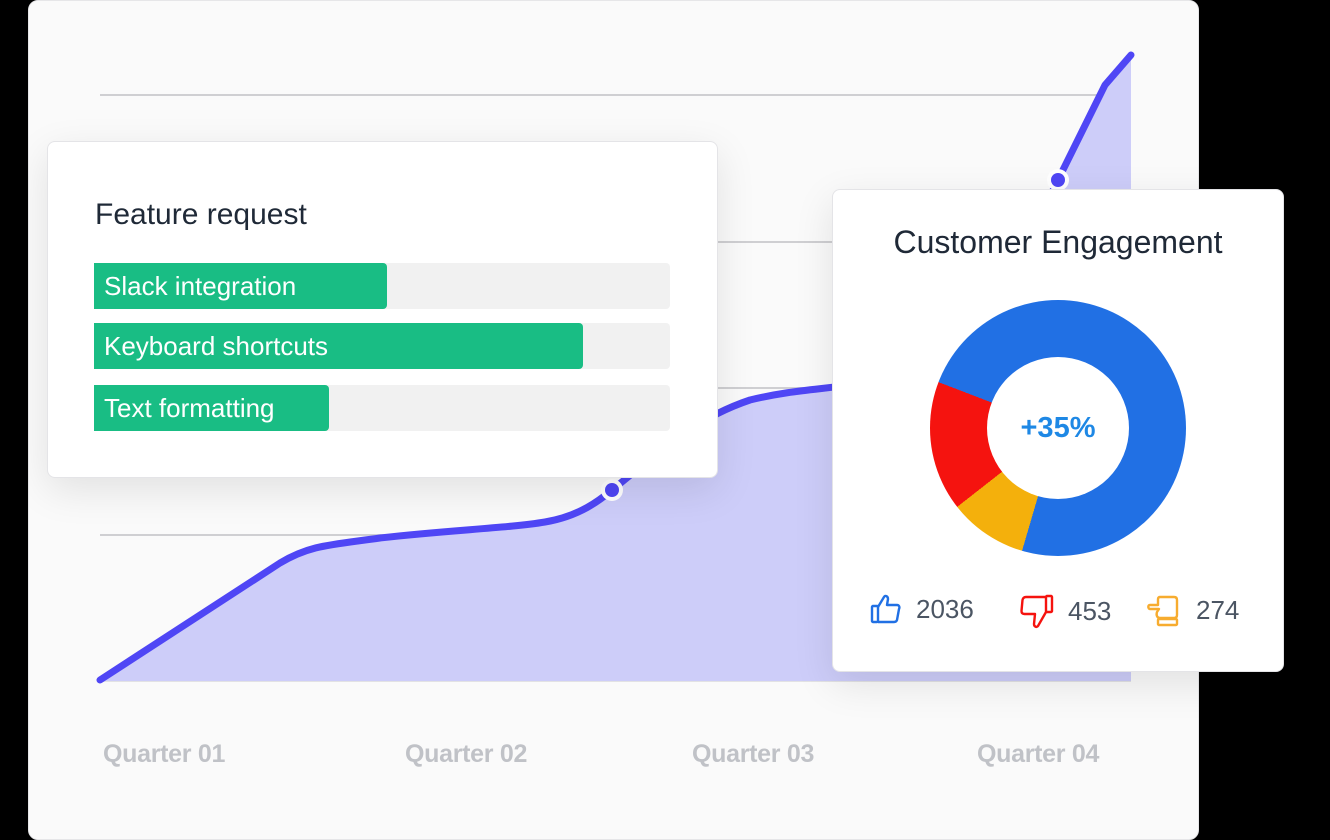  I want to click on stat-neutral: 274, so click(1192, 610).